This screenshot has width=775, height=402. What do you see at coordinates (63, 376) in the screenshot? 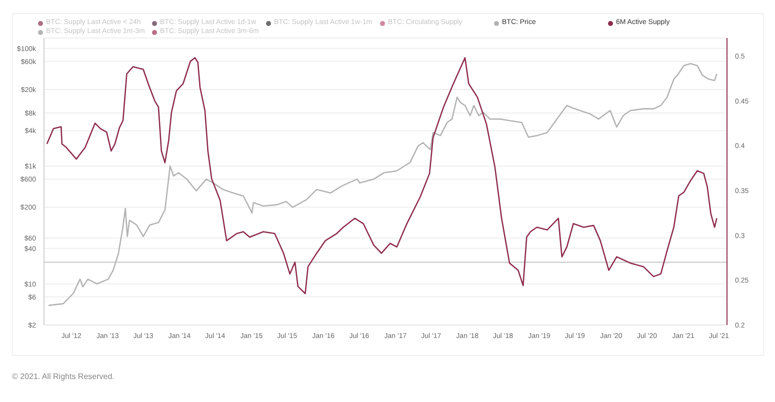
I see `text: © 2021. All Rights Reserved.` at bounding box center [63, 376].